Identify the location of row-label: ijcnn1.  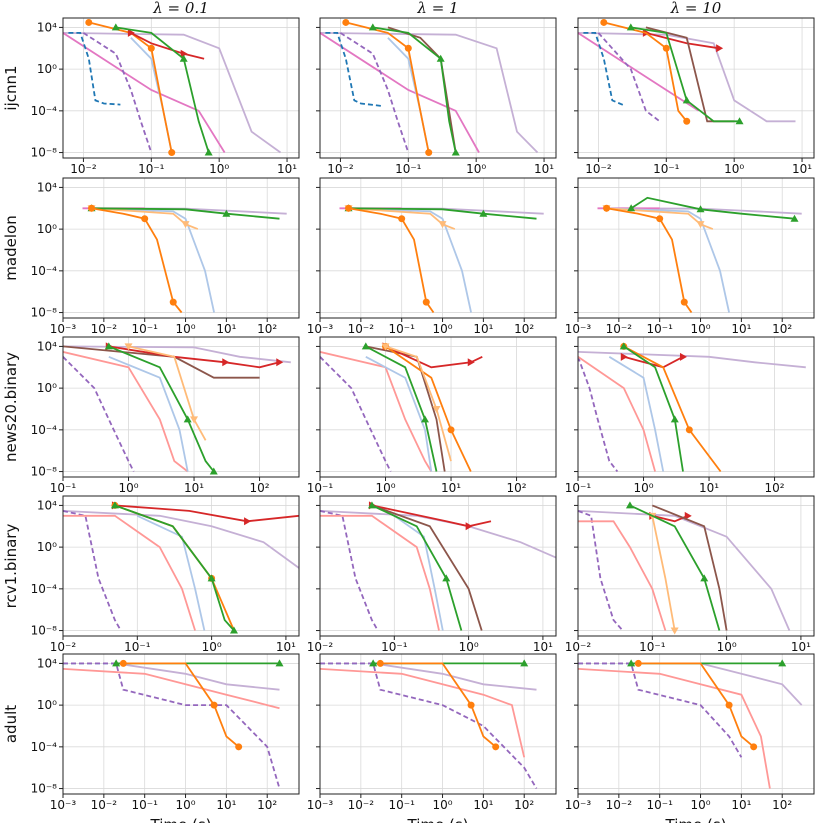
(11, 87).